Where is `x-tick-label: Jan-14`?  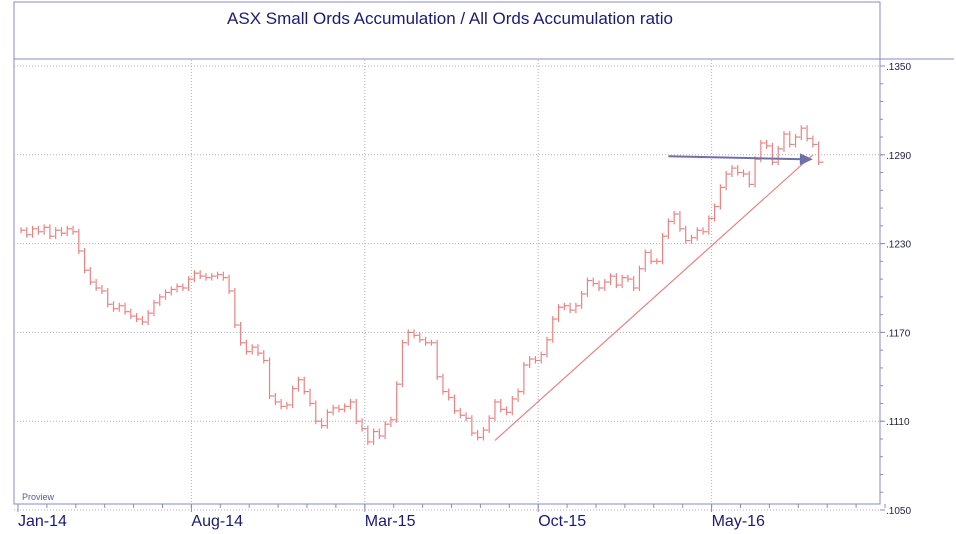
x-tick-label: Jan-14 is located at coordinates (42, 521).